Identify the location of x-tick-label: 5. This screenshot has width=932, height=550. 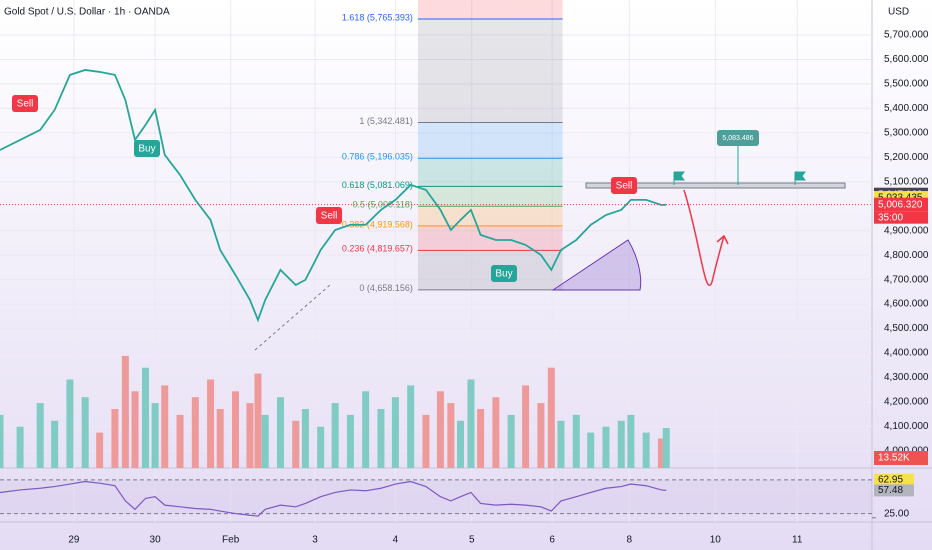
(472, 540).